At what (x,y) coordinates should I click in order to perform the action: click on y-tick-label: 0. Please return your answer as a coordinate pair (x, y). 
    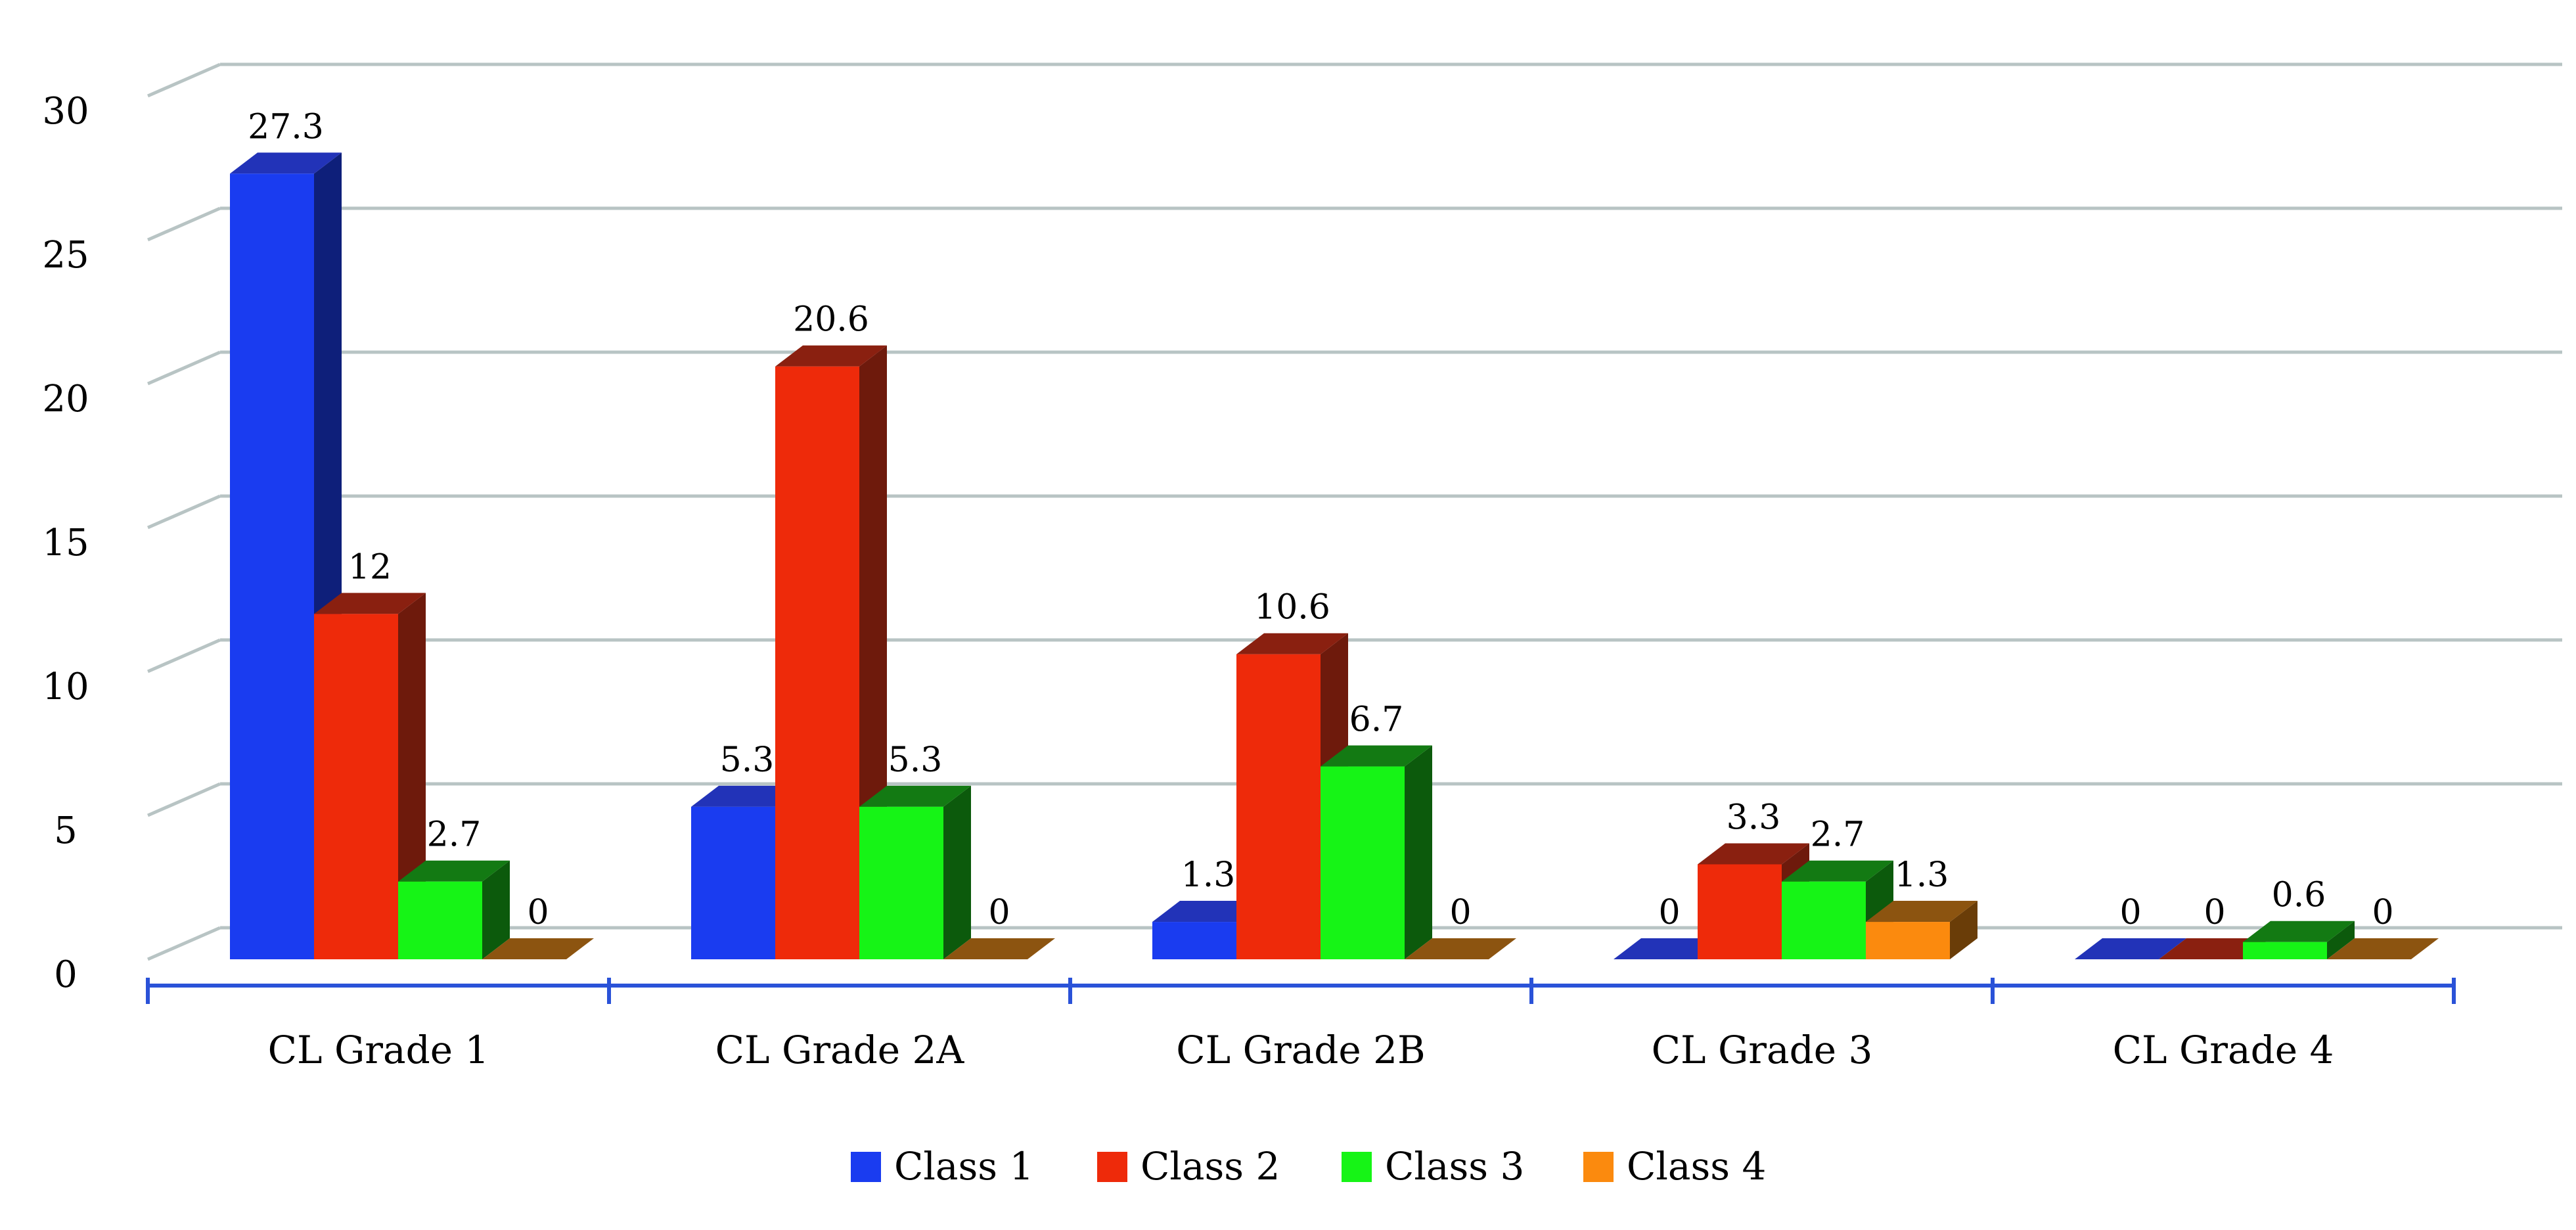
    Looking at the image, I should click on (66, 975).